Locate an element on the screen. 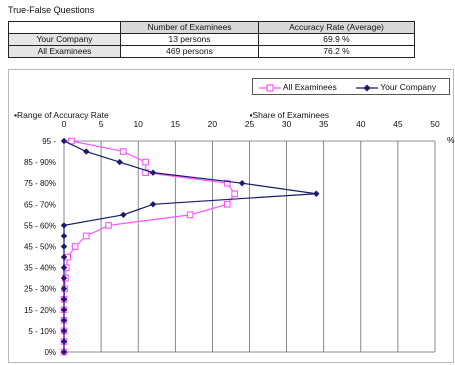  x-tick-label: 25 is located at coordinates (250, 124).